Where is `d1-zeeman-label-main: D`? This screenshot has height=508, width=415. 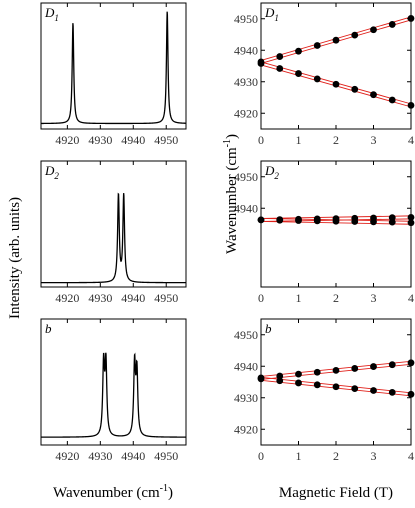
d1-zeeman-label-main: D is located at coordinates (269, 12).